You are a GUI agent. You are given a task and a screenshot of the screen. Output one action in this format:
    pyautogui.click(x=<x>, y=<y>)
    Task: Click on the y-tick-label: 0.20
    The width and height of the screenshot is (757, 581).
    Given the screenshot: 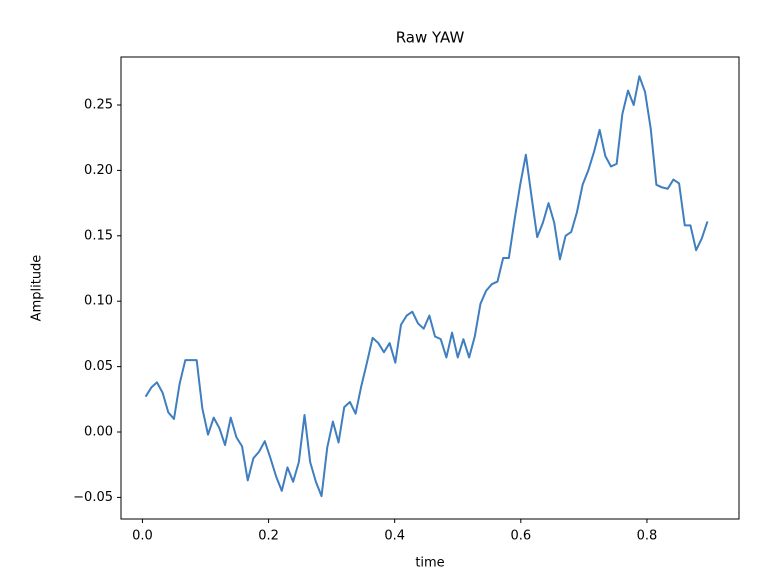 What is the action you would take?
    pyautogui.click(x=98, y=170)
    